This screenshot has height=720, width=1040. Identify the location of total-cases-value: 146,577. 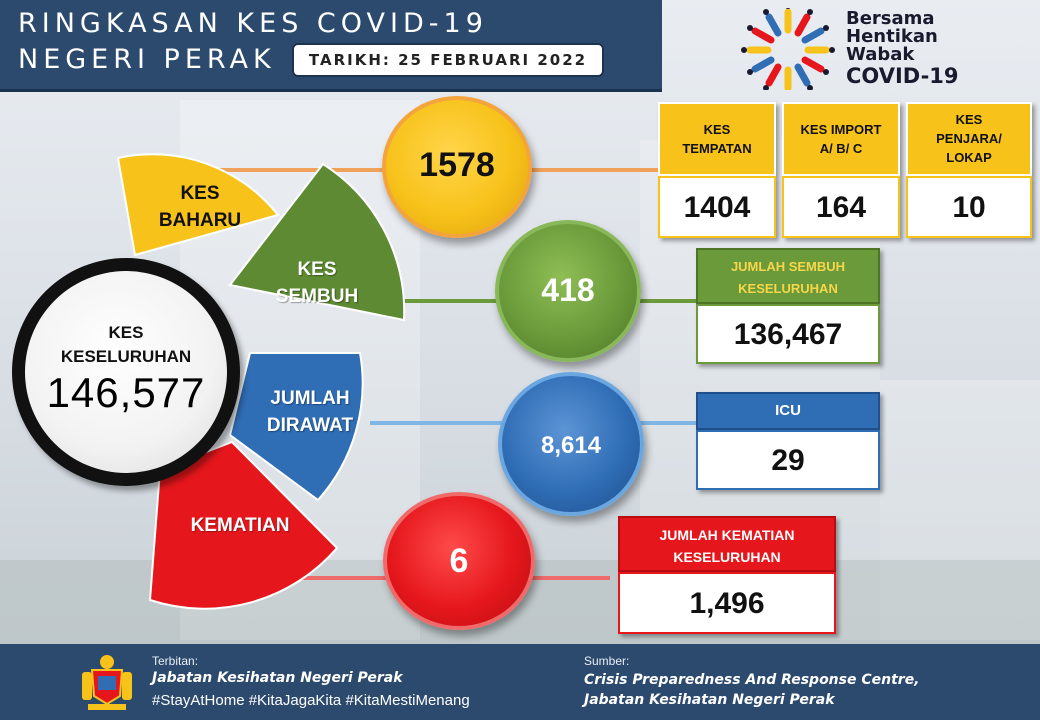
(126, 392).